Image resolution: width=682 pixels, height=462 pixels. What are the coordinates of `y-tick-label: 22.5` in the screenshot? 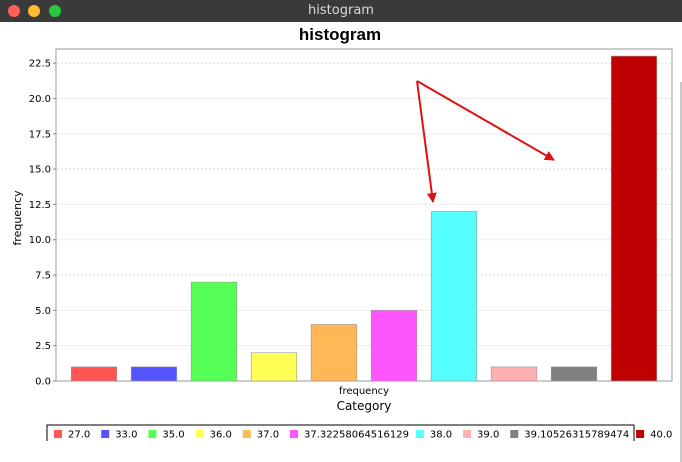 It's located at (40, 64).